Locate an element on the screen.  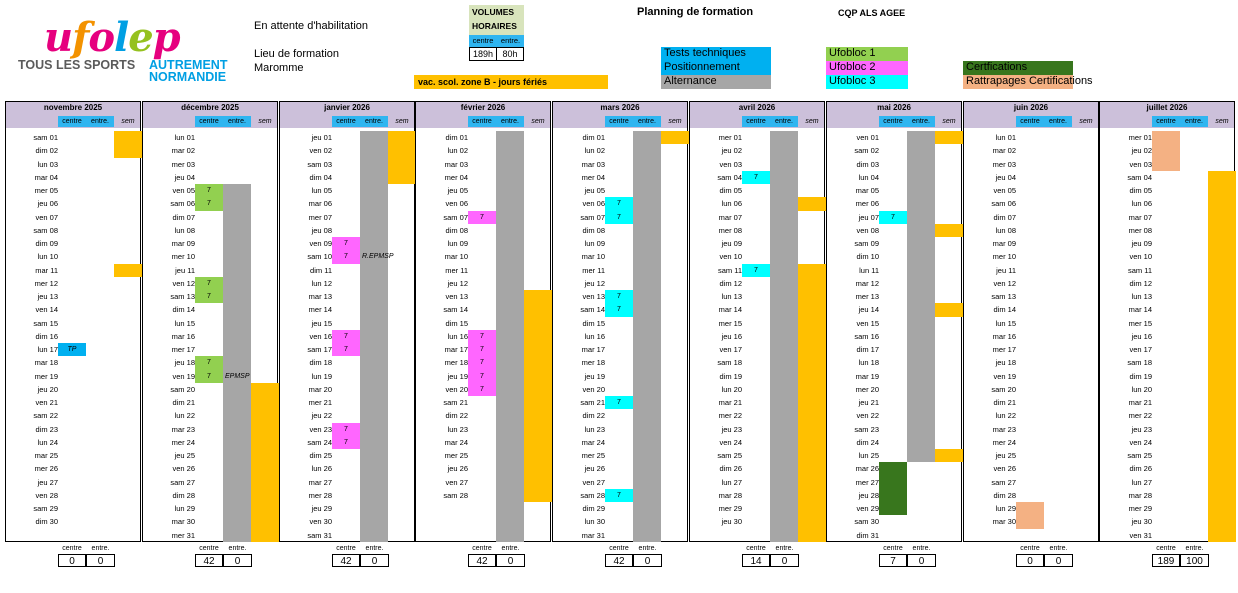
day-label: ven 14 is located at coordinates (46, 310).